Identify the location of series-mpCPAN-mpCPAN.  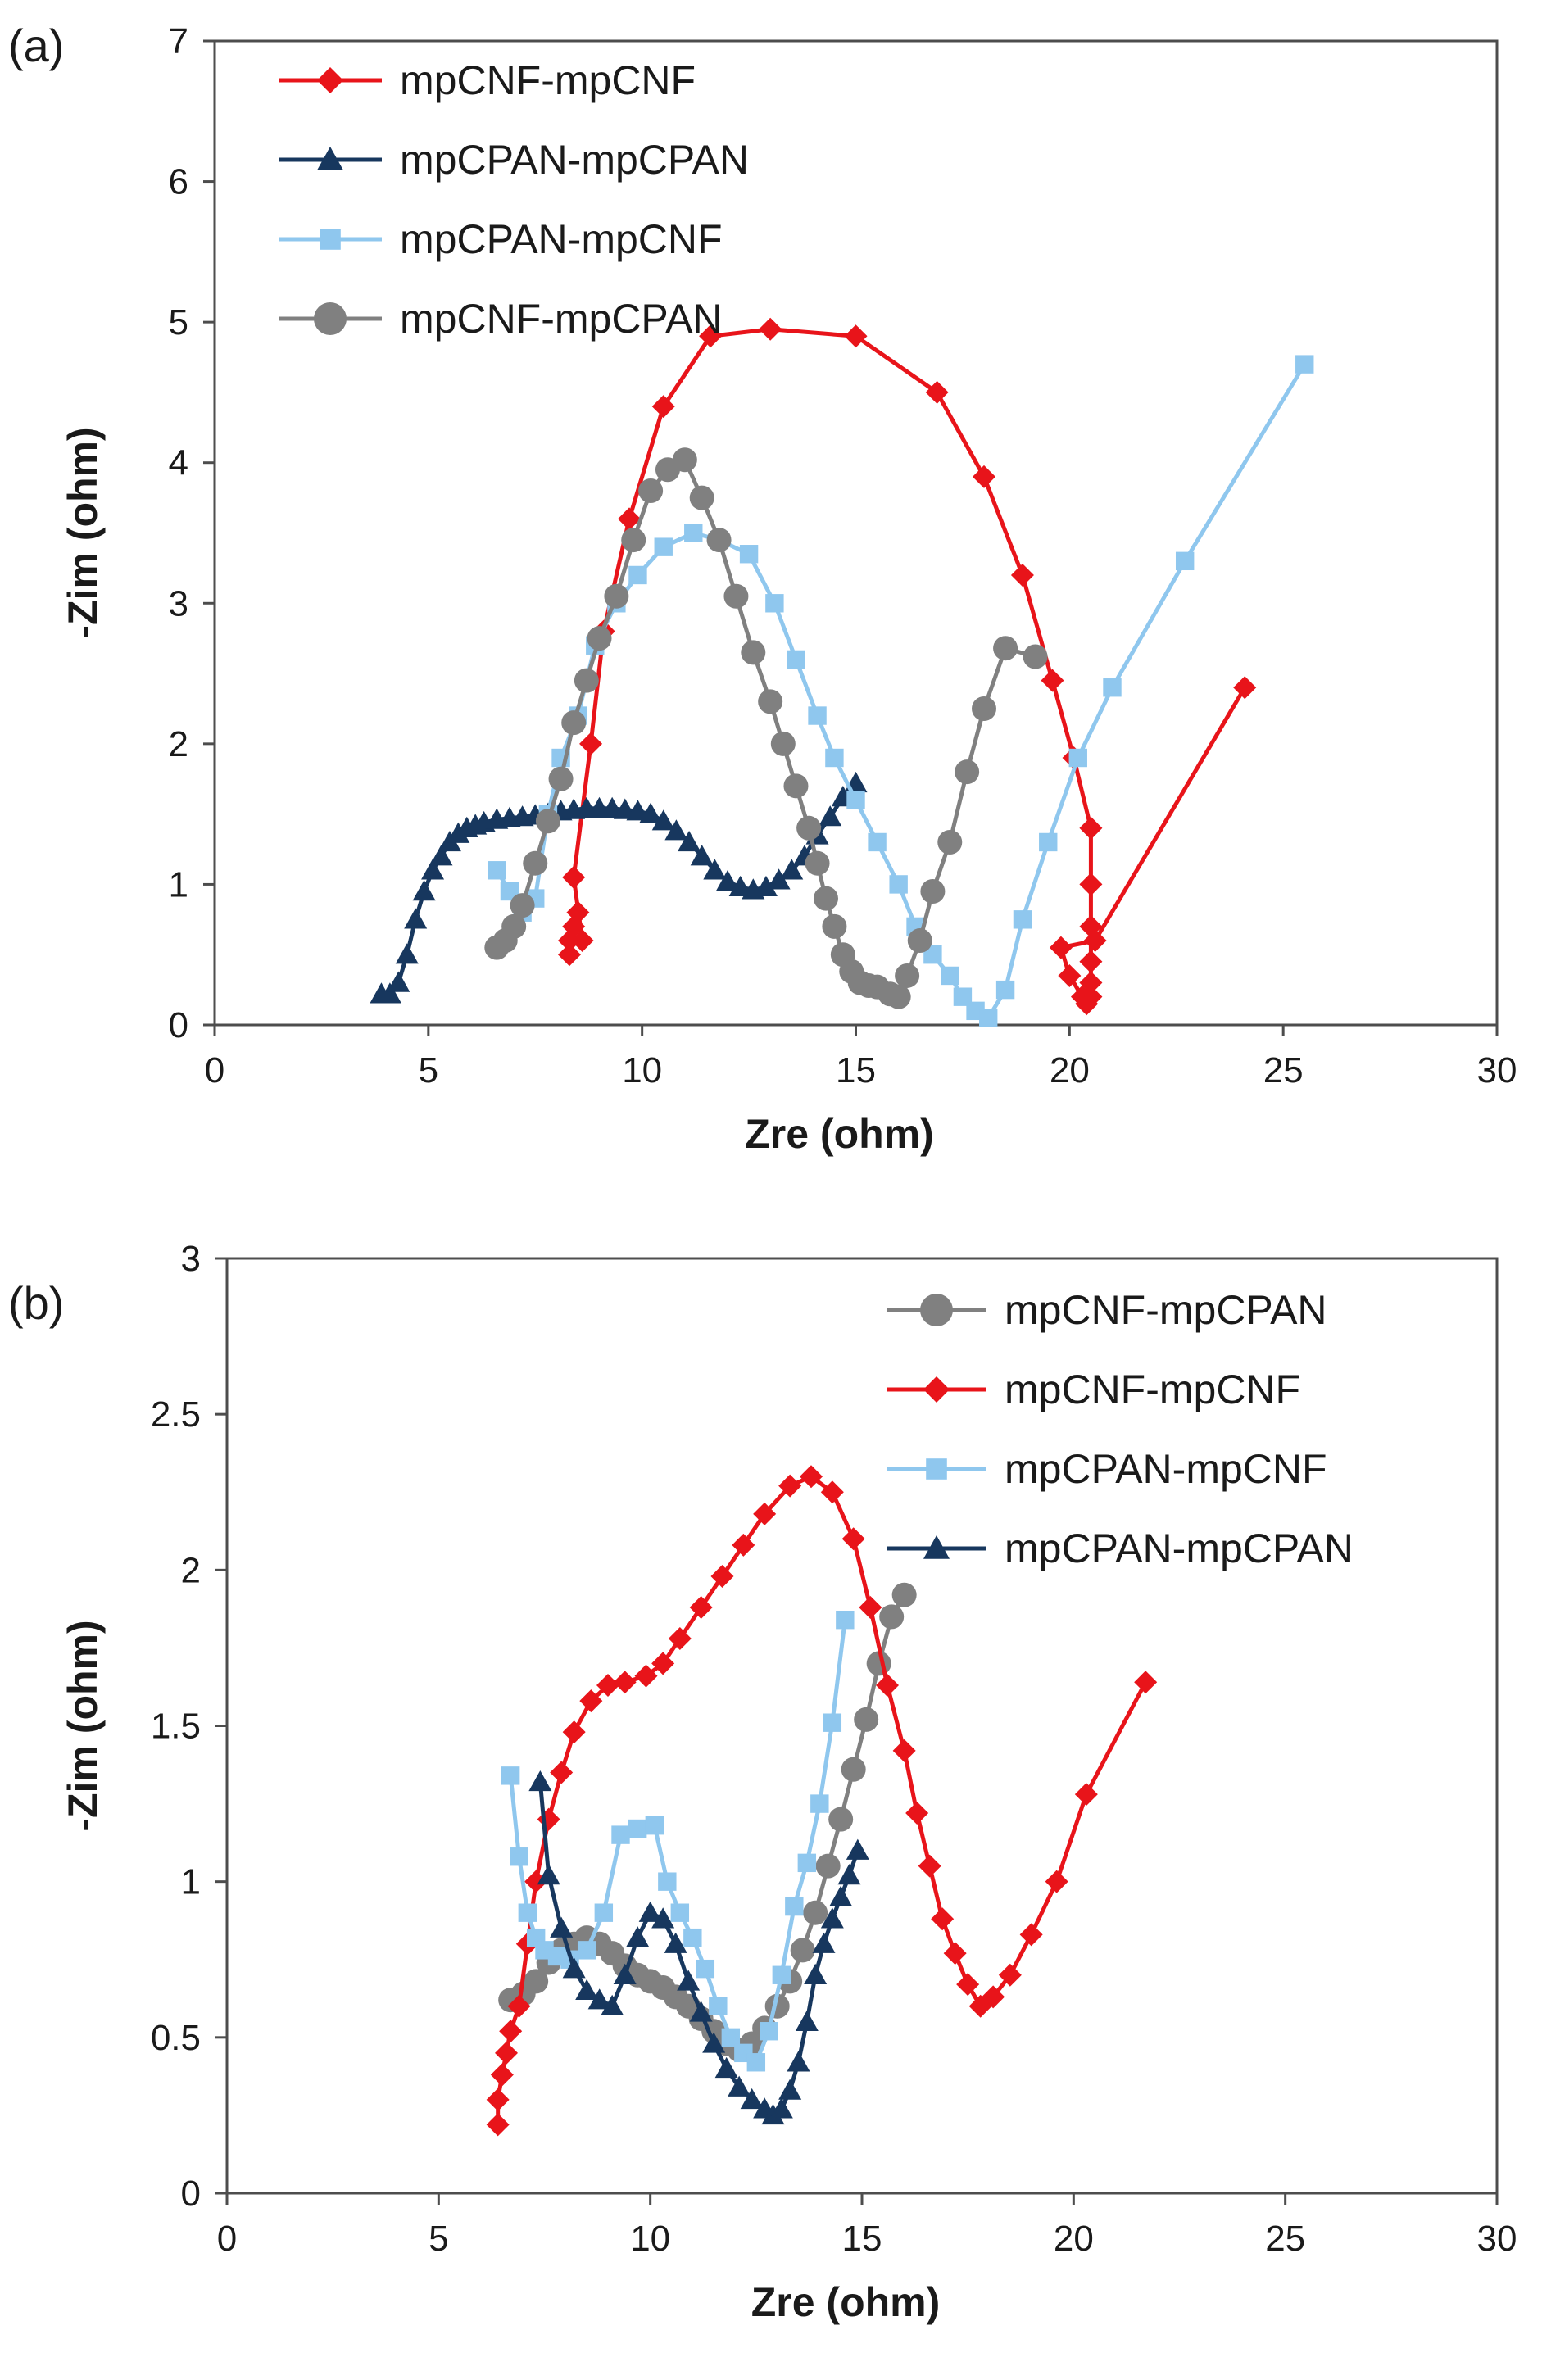
(619, 887).